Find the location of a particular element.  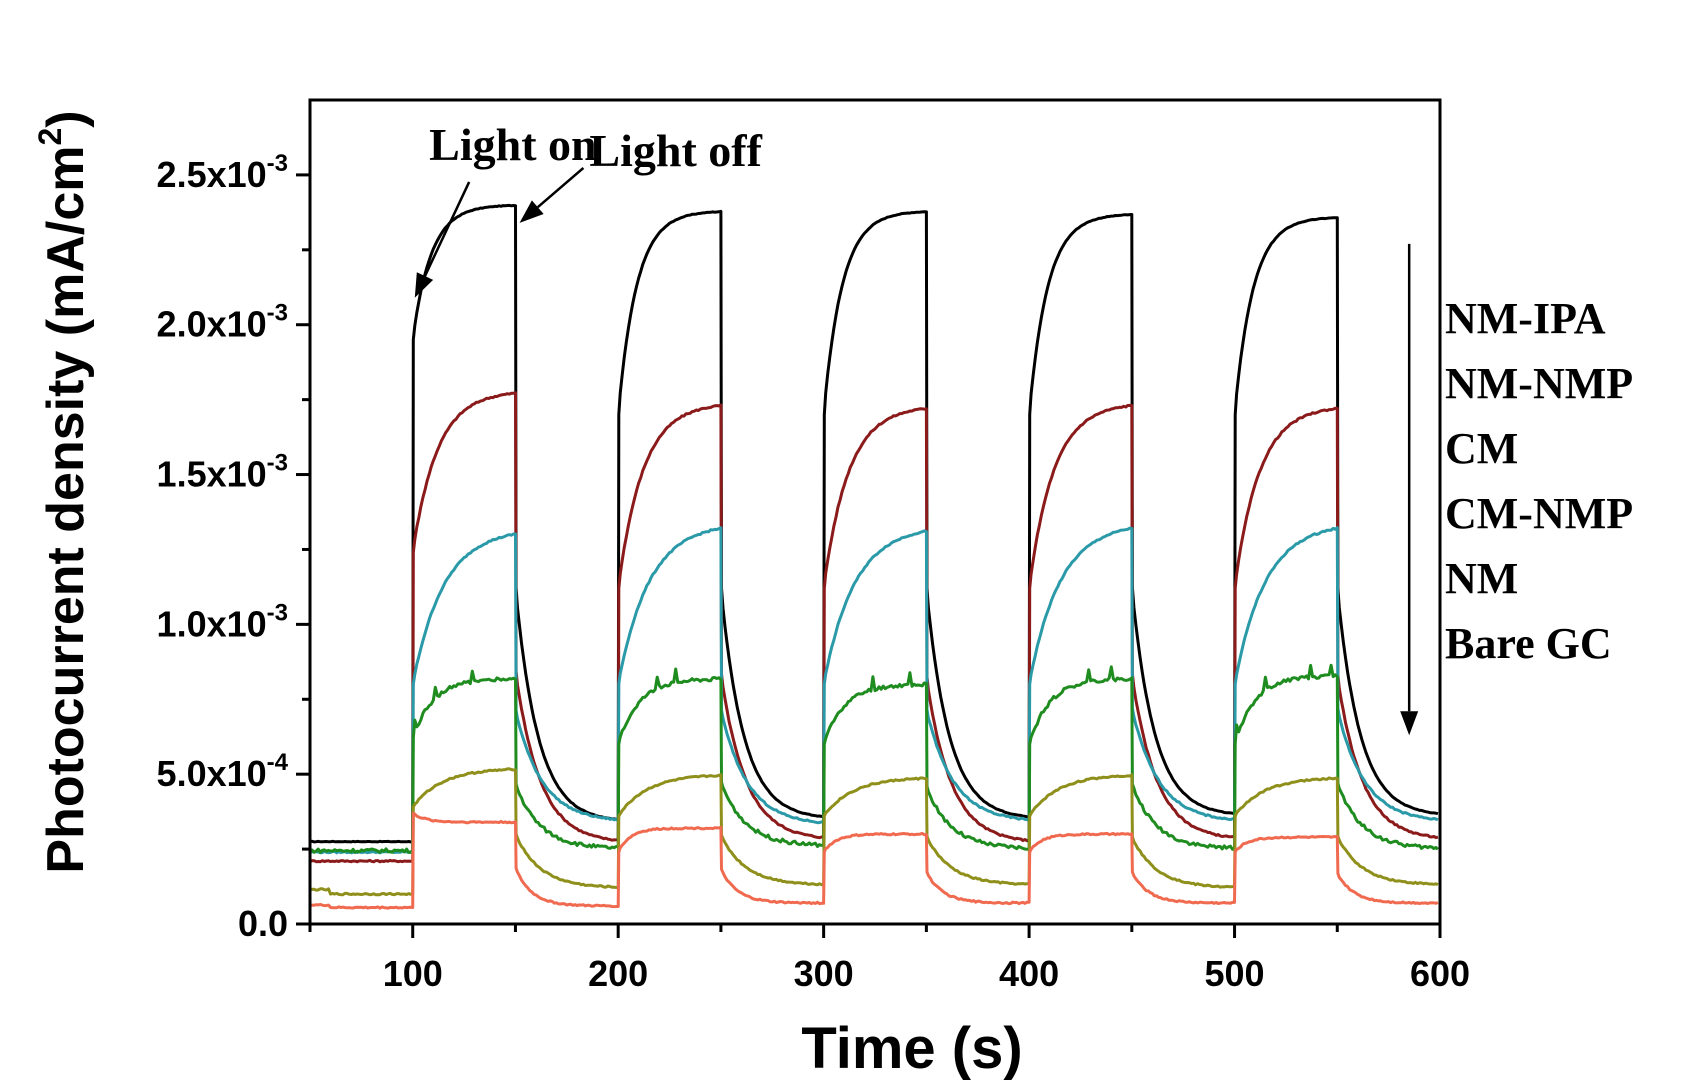

light-off-arrow-line is located at coordinates (560, 187).